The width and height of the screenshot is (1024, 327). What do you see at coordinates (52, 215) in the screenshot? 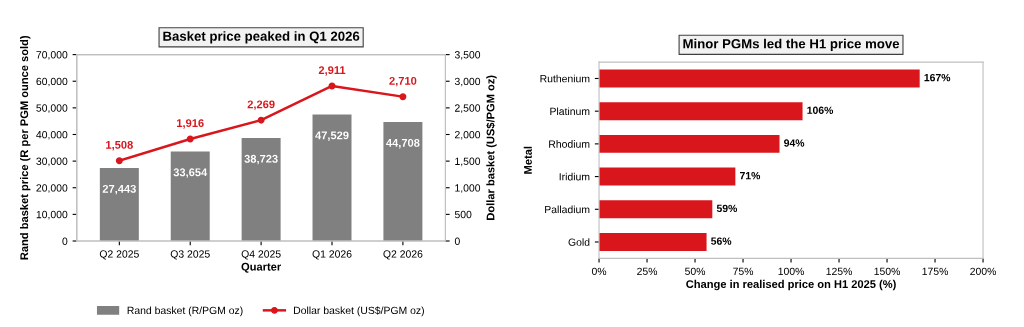
I see `y-tick-label: 10,000` at bounding box center [52, 215].